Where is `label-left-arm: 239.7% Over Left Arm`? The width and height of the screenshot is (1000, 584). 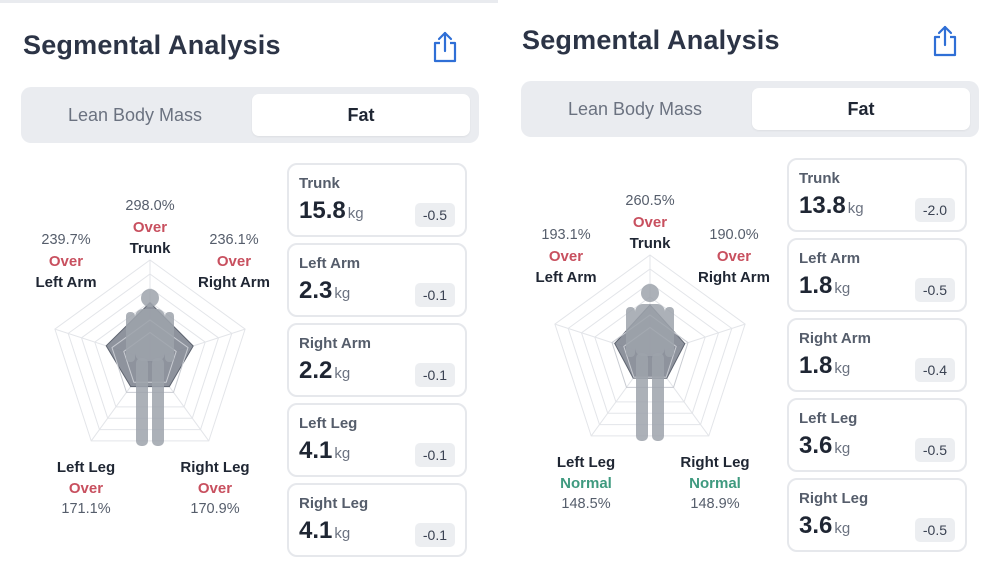
label-left-arm: 239.7% Over Left Arm is located at coordinates (66, 261).